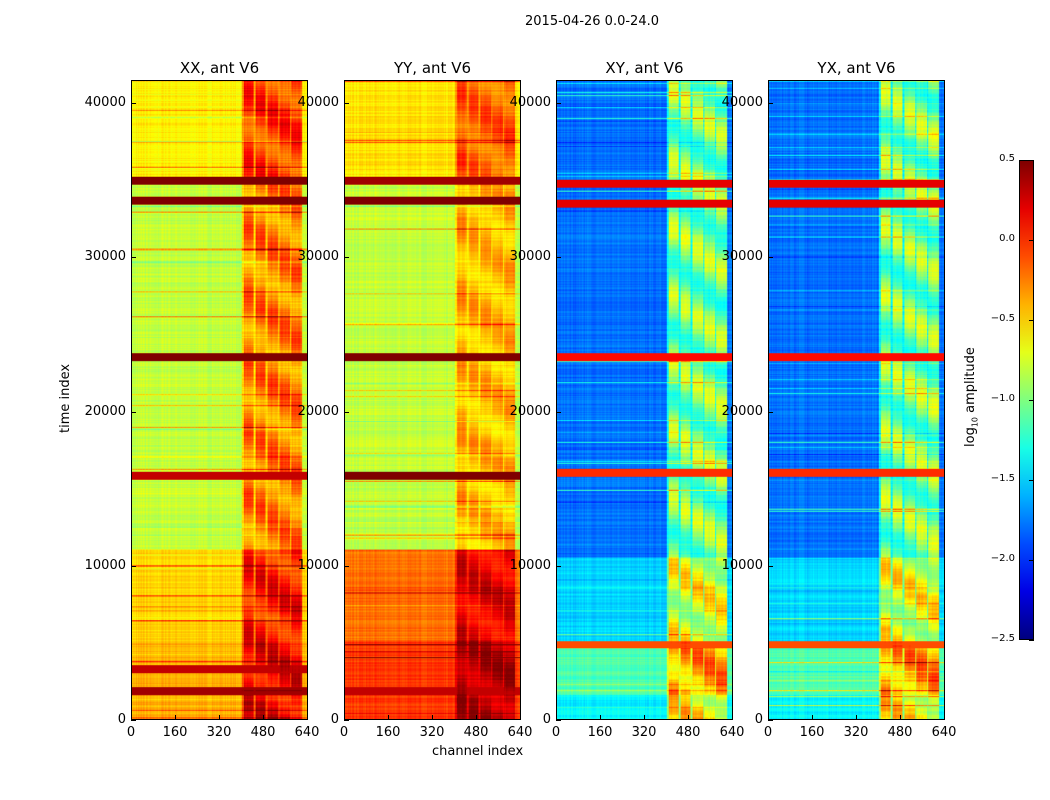 This screenshot has height=800, width=1050. What do you see at coordinates (644, 68) in the screenshot?
I see `panel-title: XY, ant V6` at bounding box center [644, 68].